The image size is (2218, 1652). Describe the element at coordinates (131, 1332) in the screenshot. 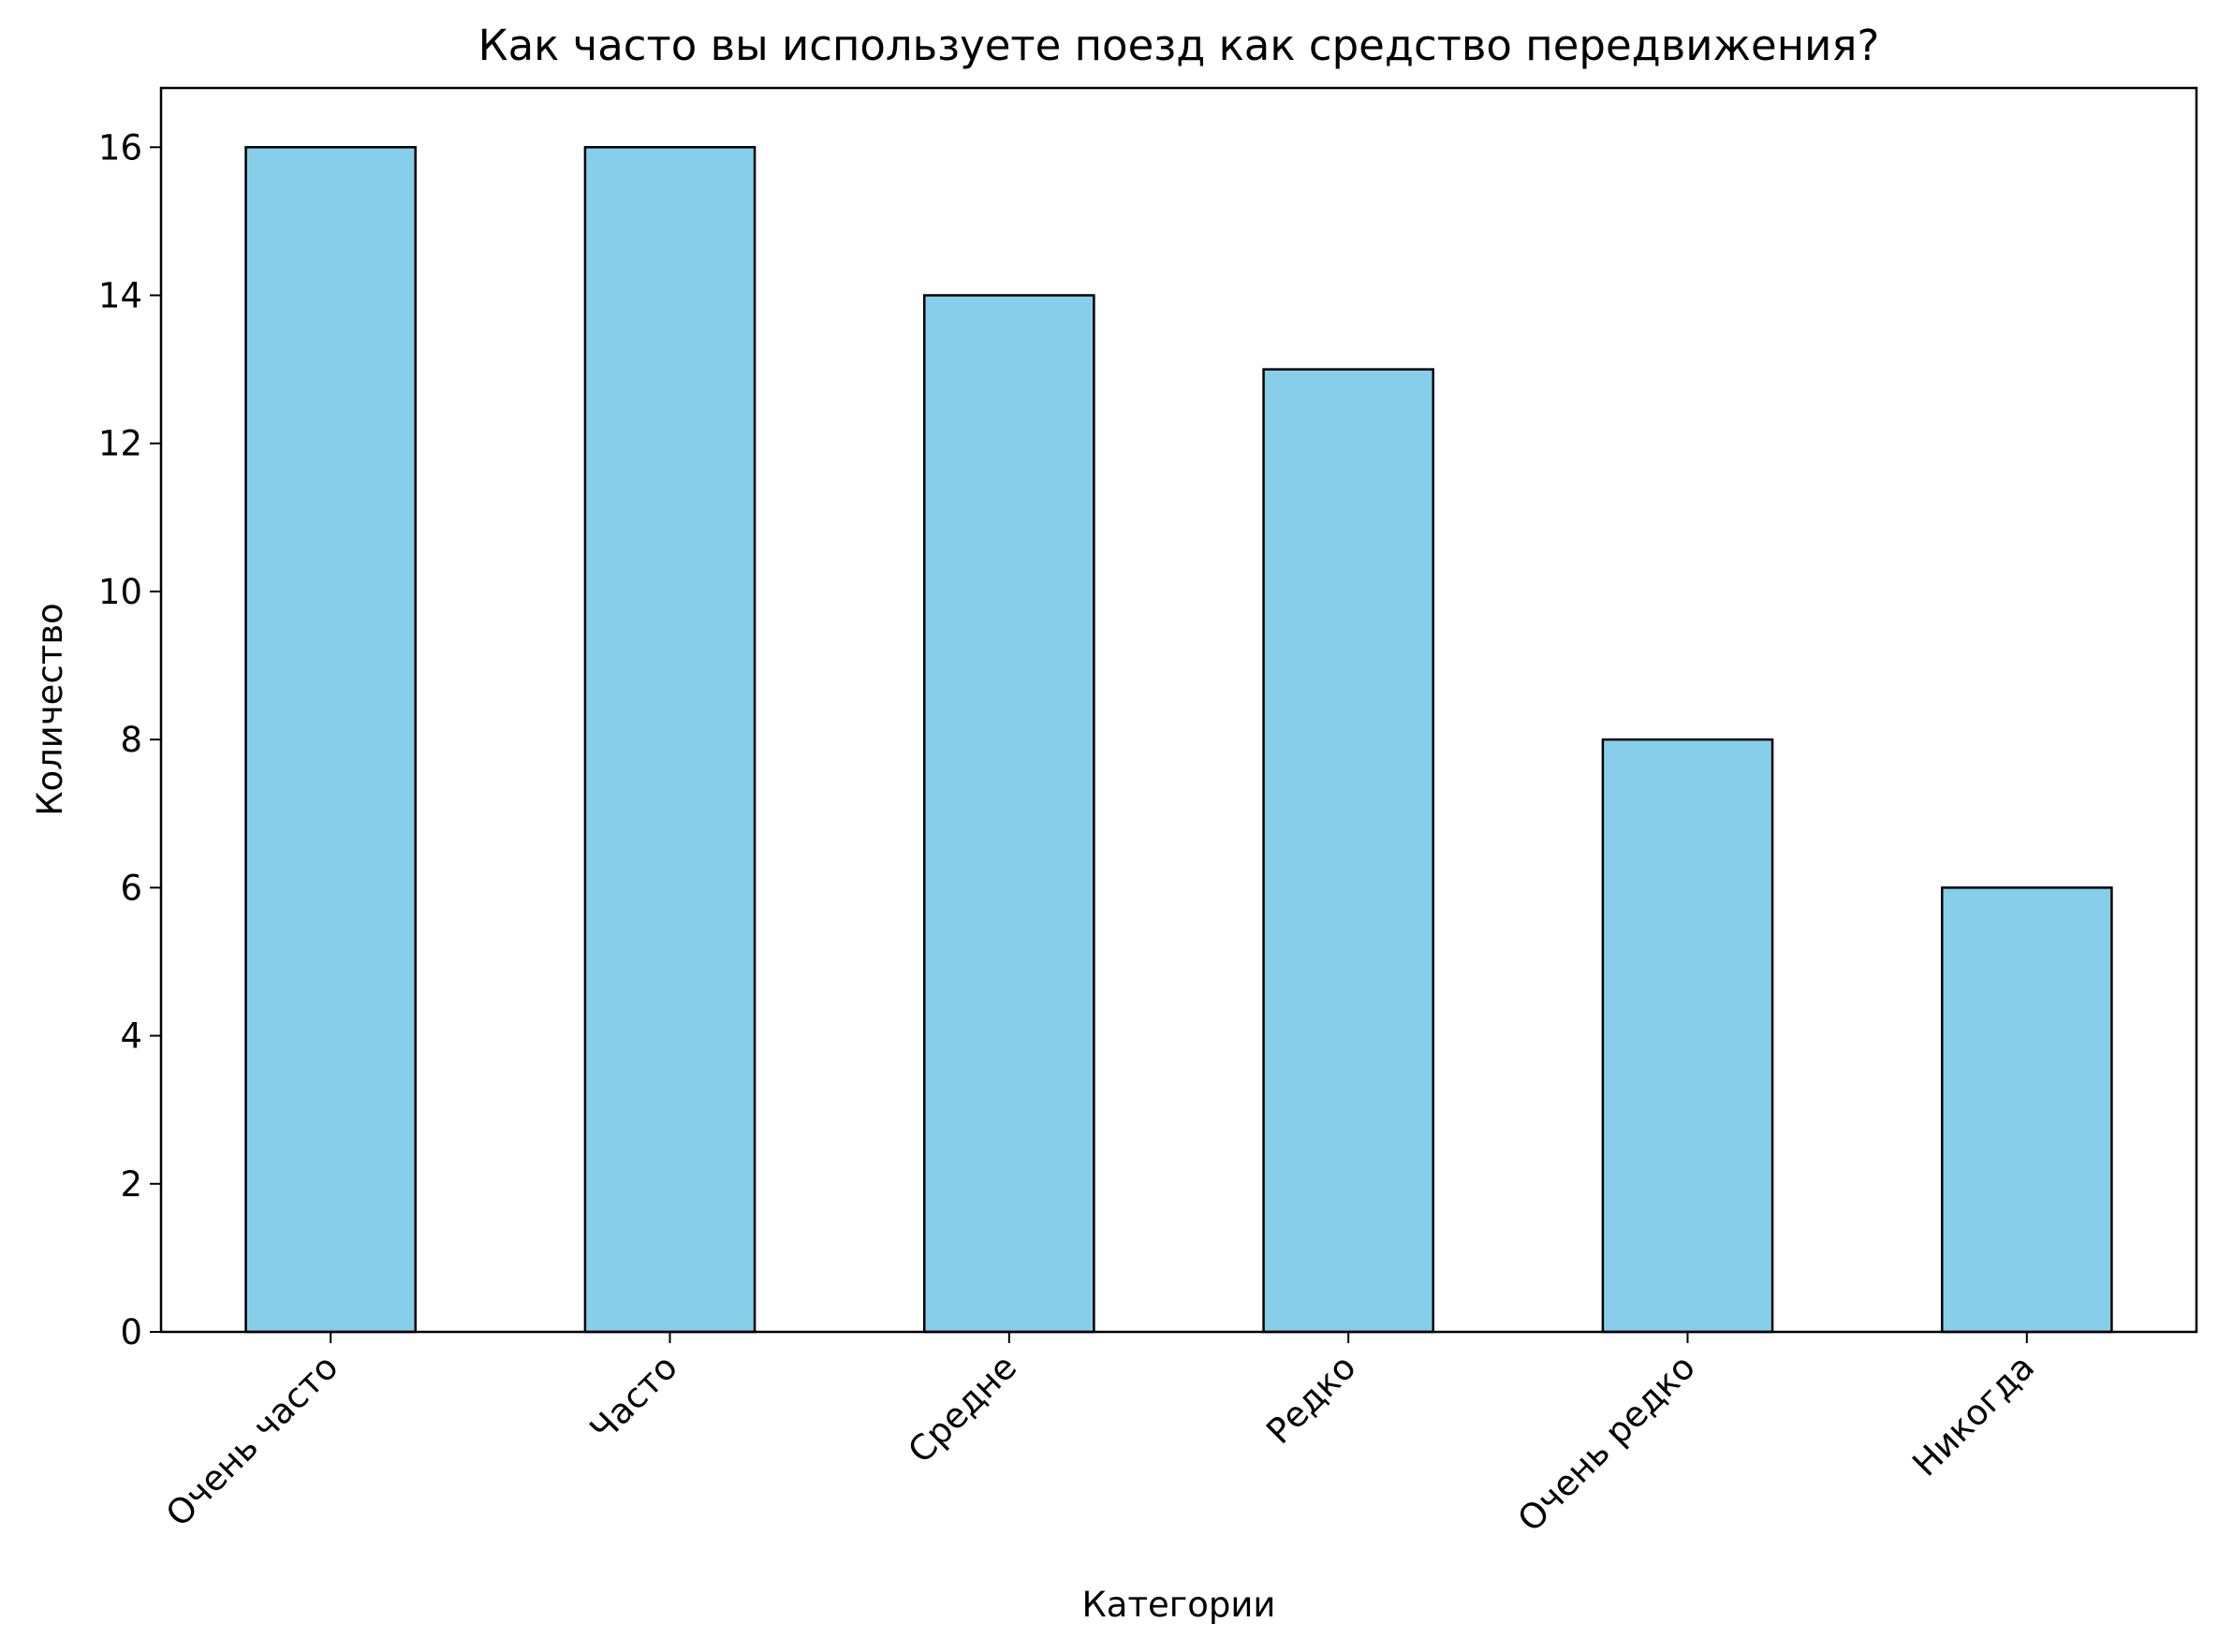

I see `y-tick-label: 0` at that location.